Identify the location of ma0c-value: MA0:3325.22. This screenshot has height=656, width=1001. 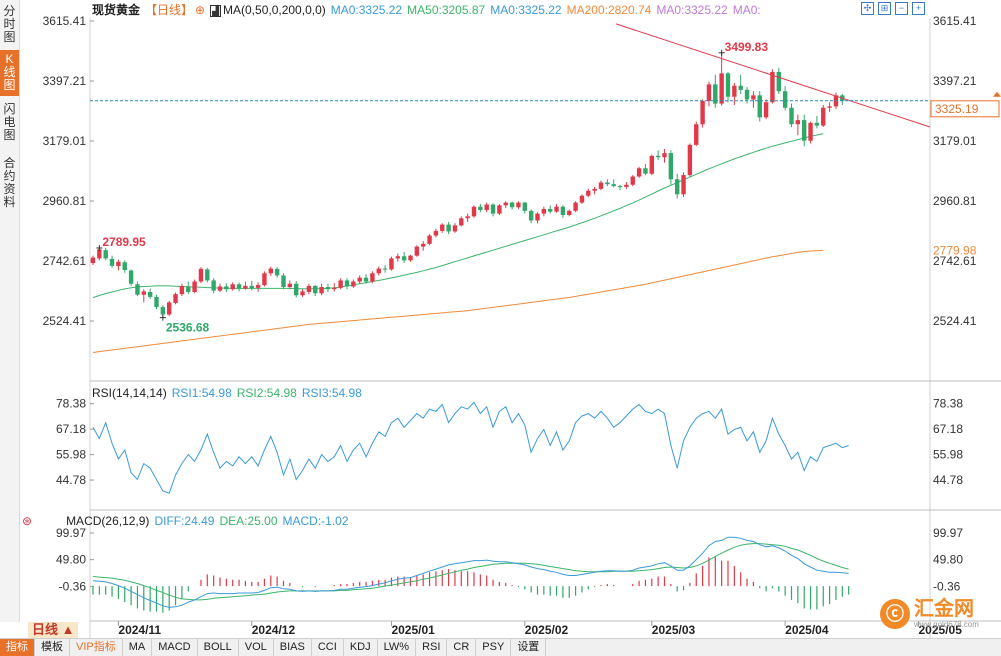
(692, 10).